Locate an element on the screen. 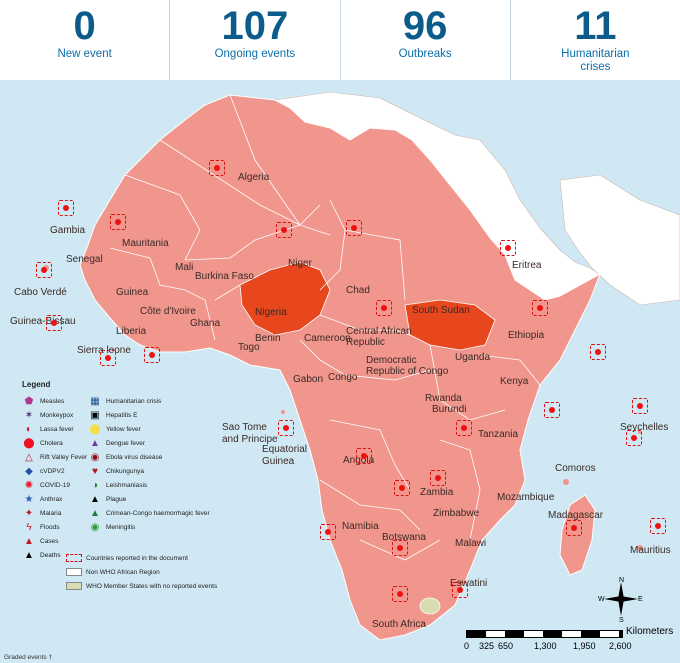  label-eq-guinea: Equatorial Guinea is located at coordinates (285, 455).